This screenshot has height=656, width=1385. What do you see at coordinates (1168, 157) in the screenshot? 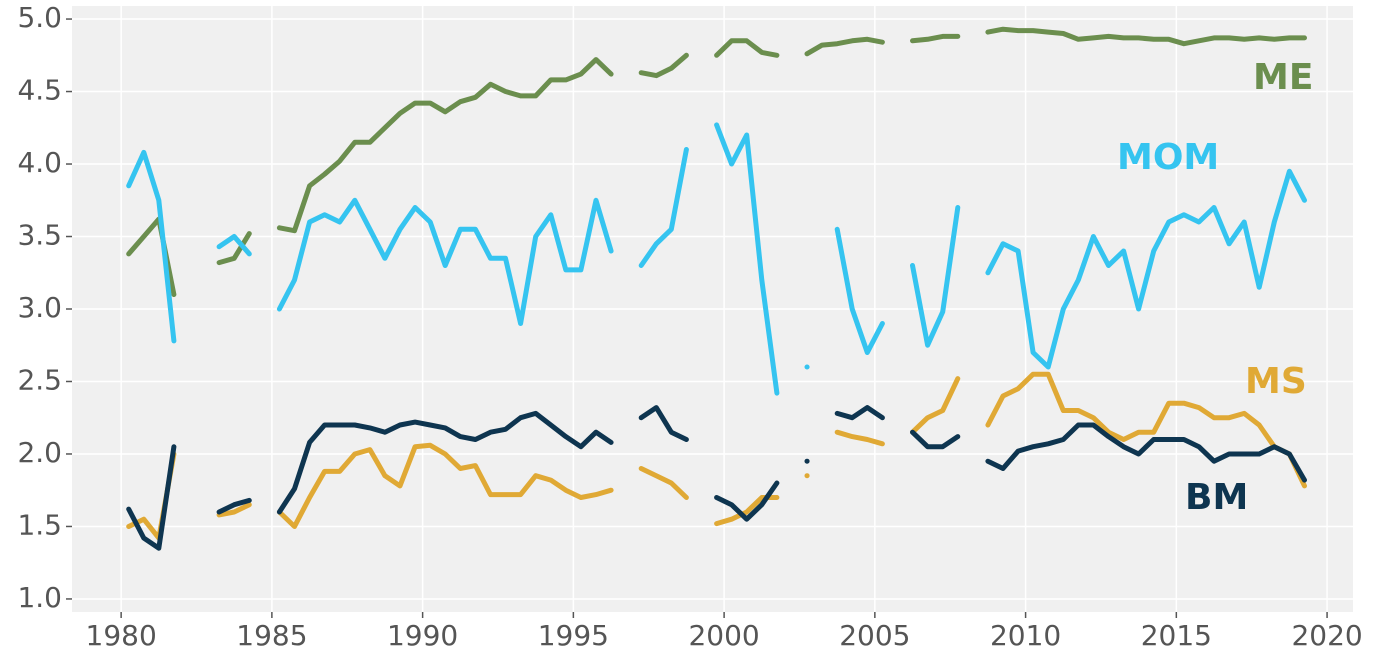
I see `series-label: MOM` at bounding box center [1168, 157].